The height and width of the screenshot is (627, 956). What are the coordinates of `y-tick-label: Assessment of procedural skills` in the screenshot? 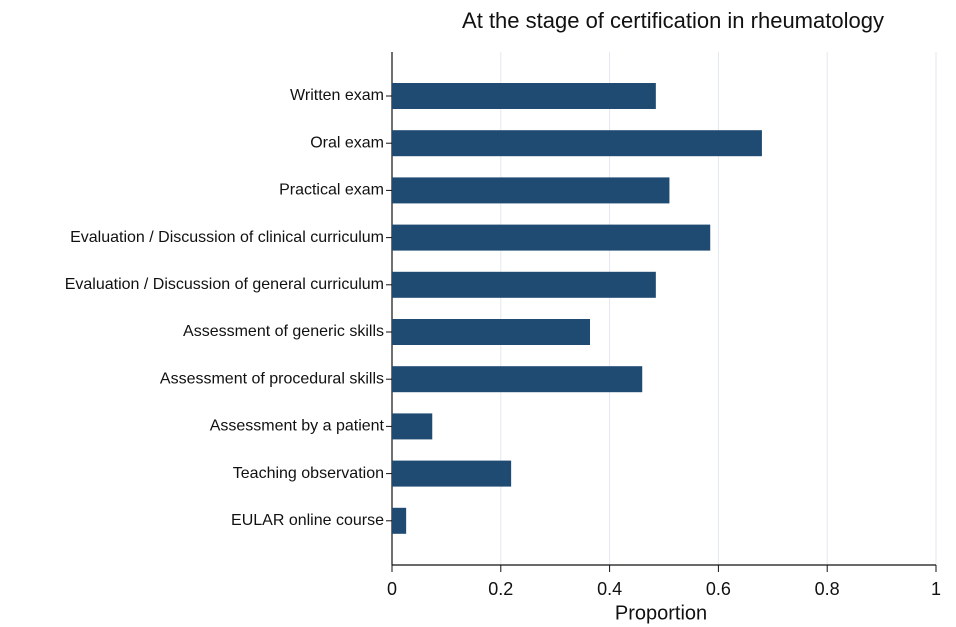 It's located at (272, 378).